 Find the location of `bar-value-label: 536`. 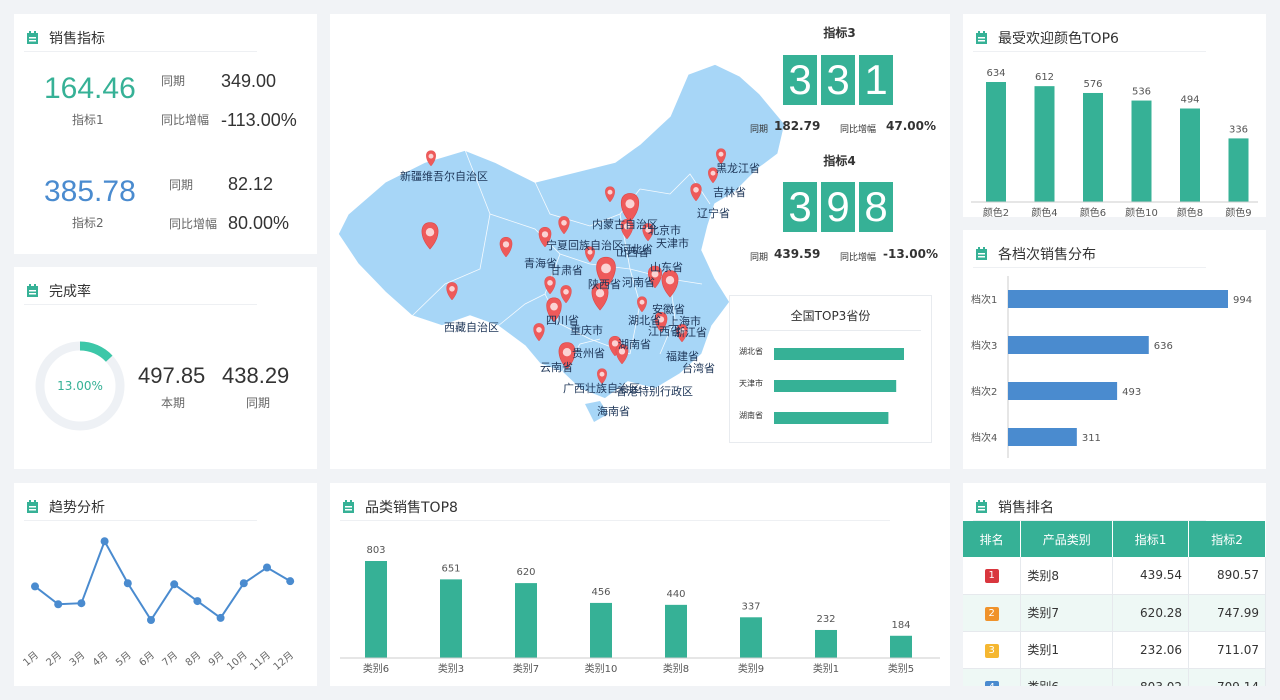

bar-value-label: 536 is located at coordinates (1141, 92).